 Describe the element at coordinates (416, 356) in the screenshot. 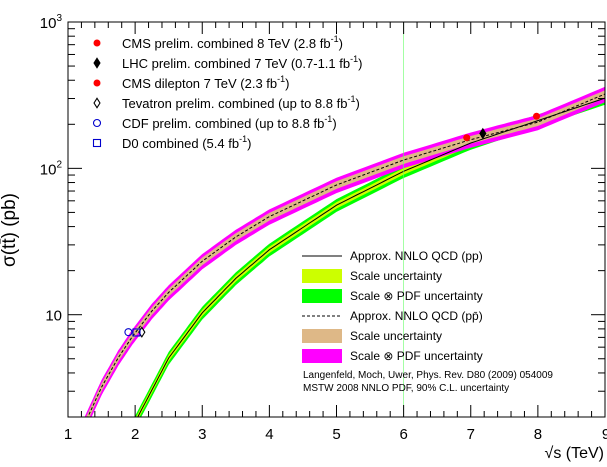

I see `legend-theory-label-5: Scale ⊗ PDF uncertainty` at that location.